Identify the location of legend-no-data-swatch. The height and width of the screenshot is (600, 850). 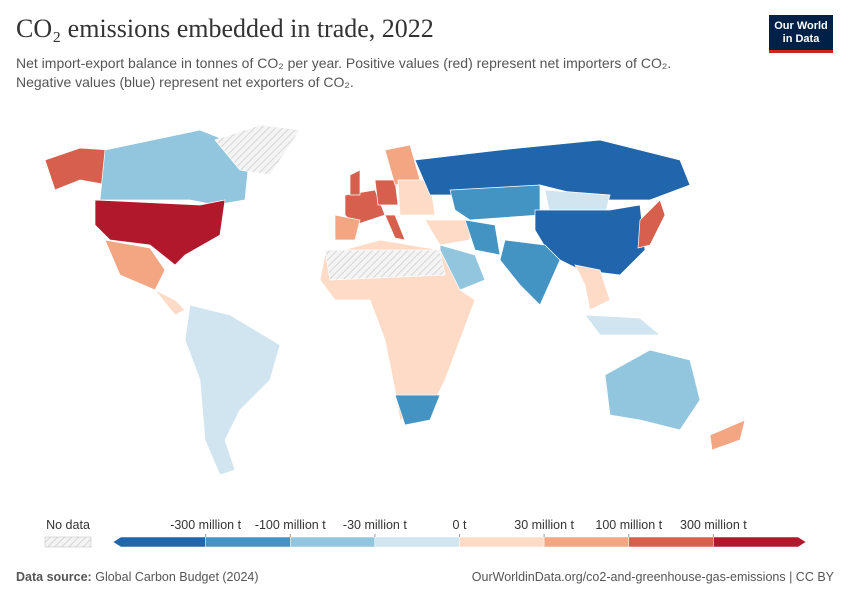
(68, 542).